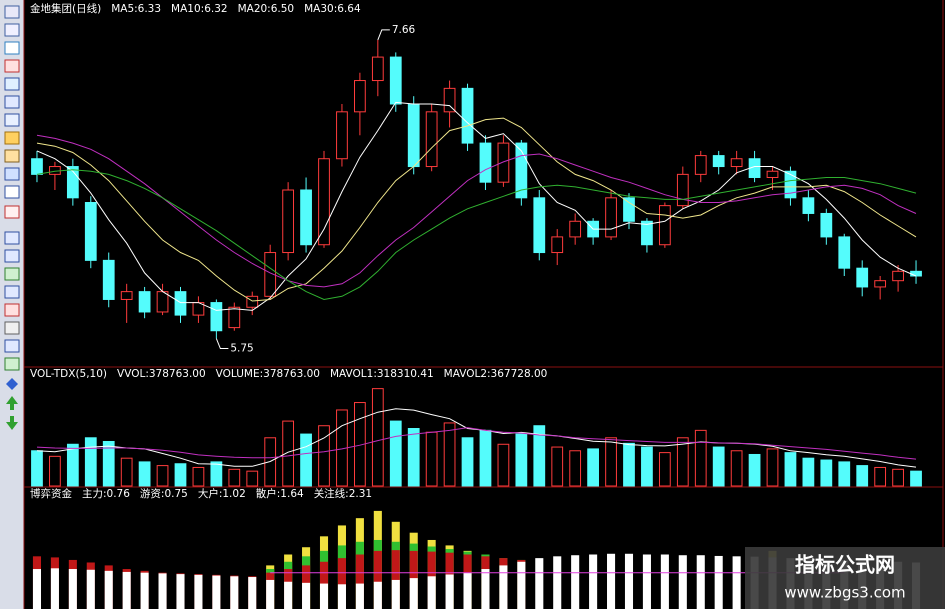  What do you see at coordinates (136, 9) in the screenshot?
I see `legend-entry: MA5:6.33` at bounding box center [136, 9].